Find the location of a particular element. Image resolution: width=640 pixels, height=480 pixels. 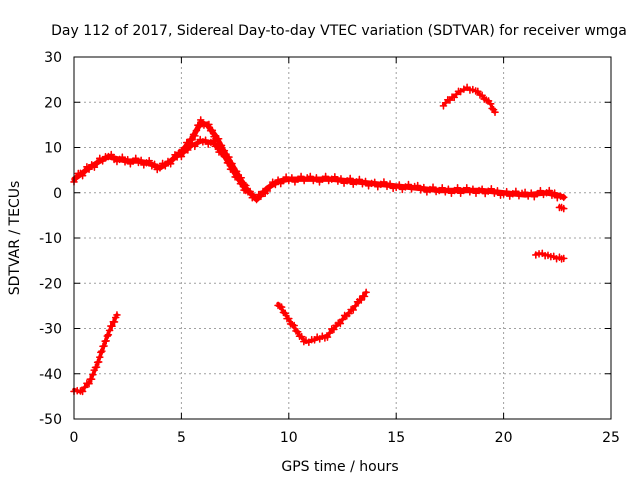

series-track-0-2h is located at coordinates (95, 353).